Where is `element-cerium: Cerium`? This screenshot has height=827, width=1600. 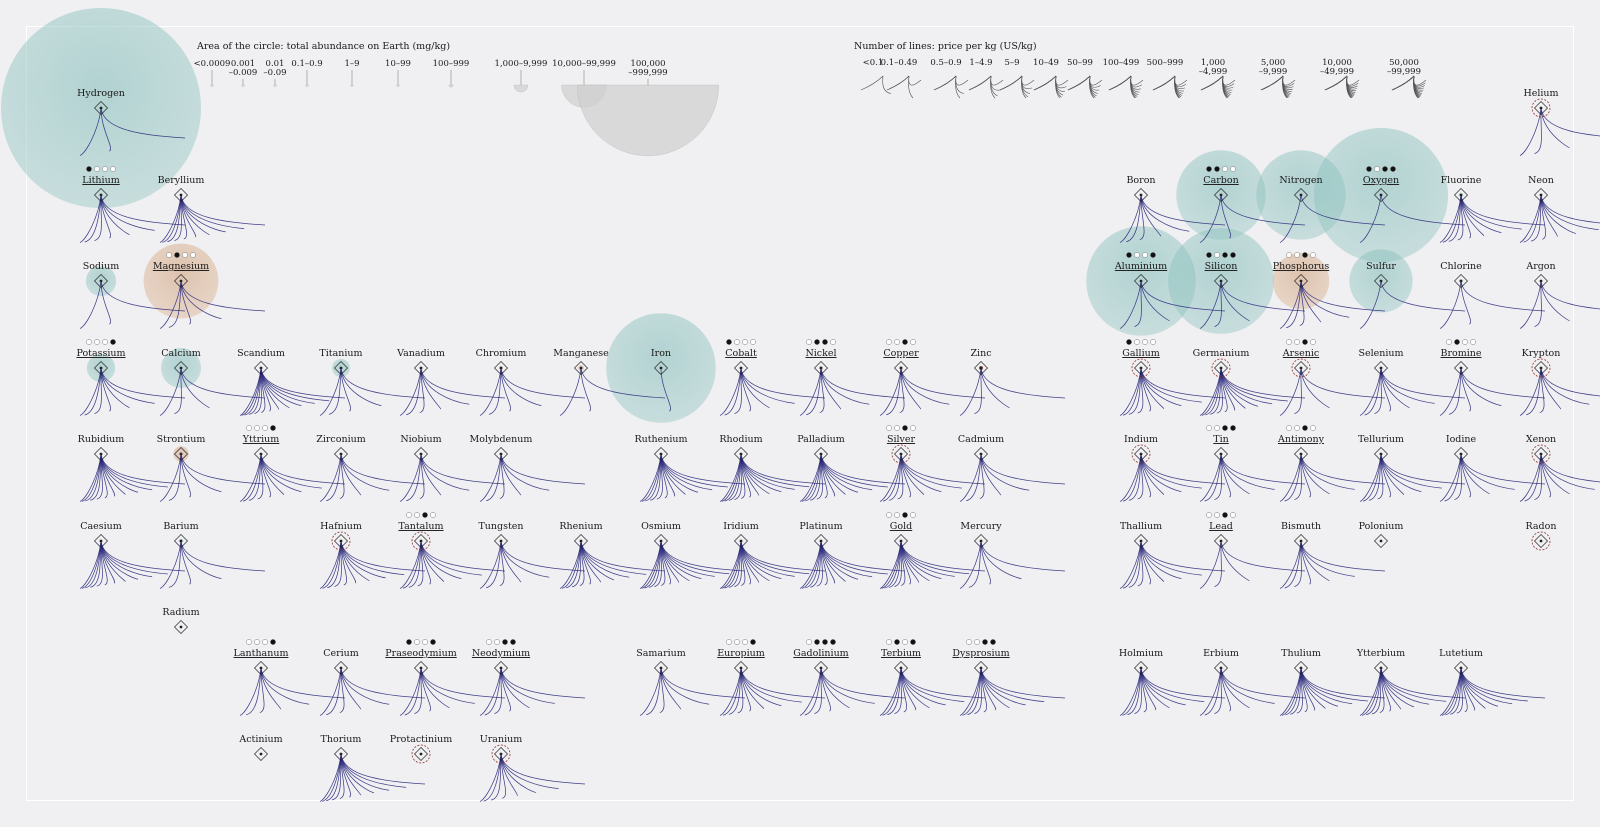 element-cerium: Cerium is located at coordinates (372, 682).